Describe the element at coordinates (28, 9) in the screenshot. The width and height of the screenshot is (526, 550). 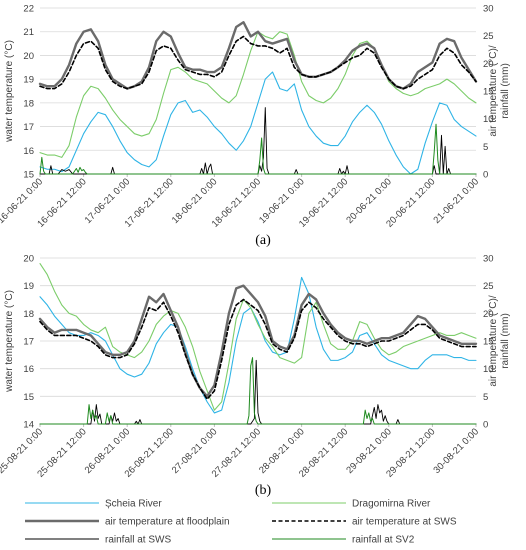
I see `y-tick-label-left: 22` at that location.